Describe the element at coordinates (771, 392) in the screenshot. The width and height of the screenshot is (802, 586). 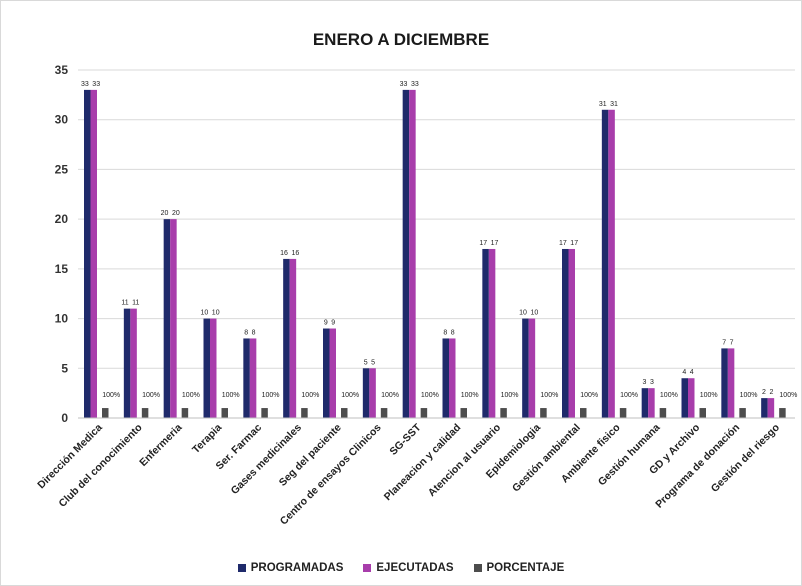
I see `data-label: 2` at that location.